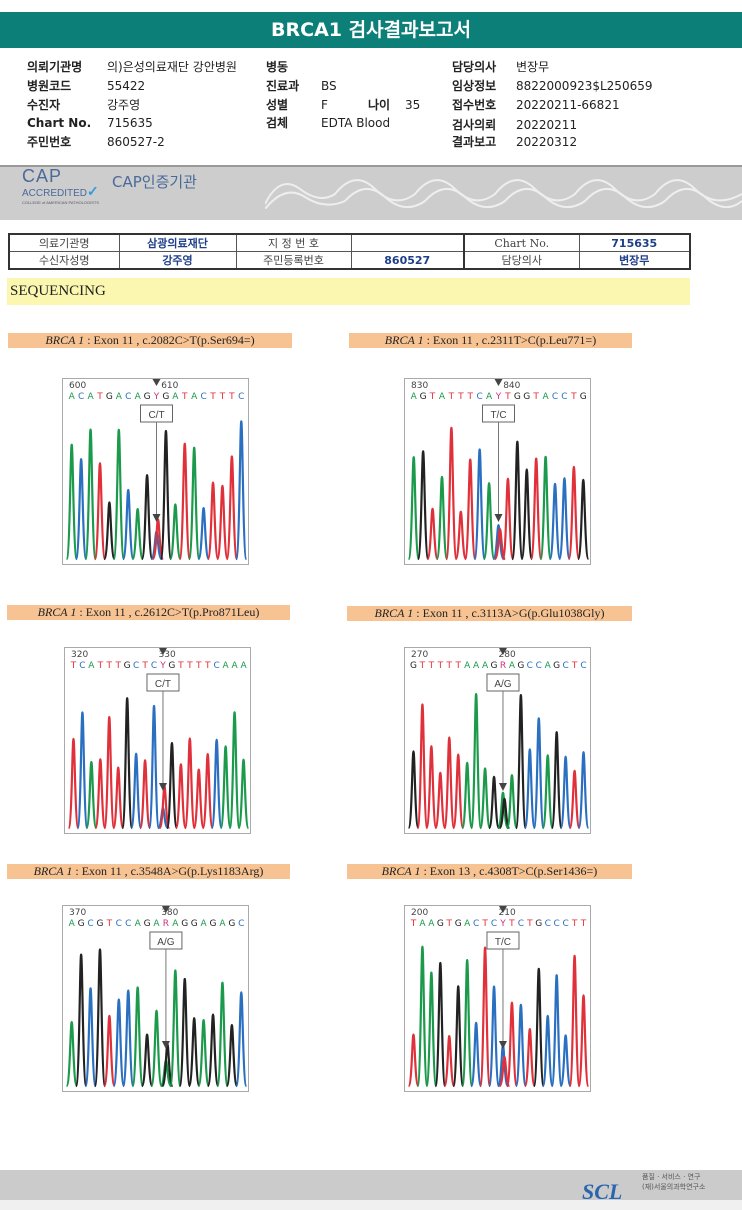  What do you see at coordinates (533, 67) in the screenshot?
I see `value: 변장무` at bounding box center [533, 67].